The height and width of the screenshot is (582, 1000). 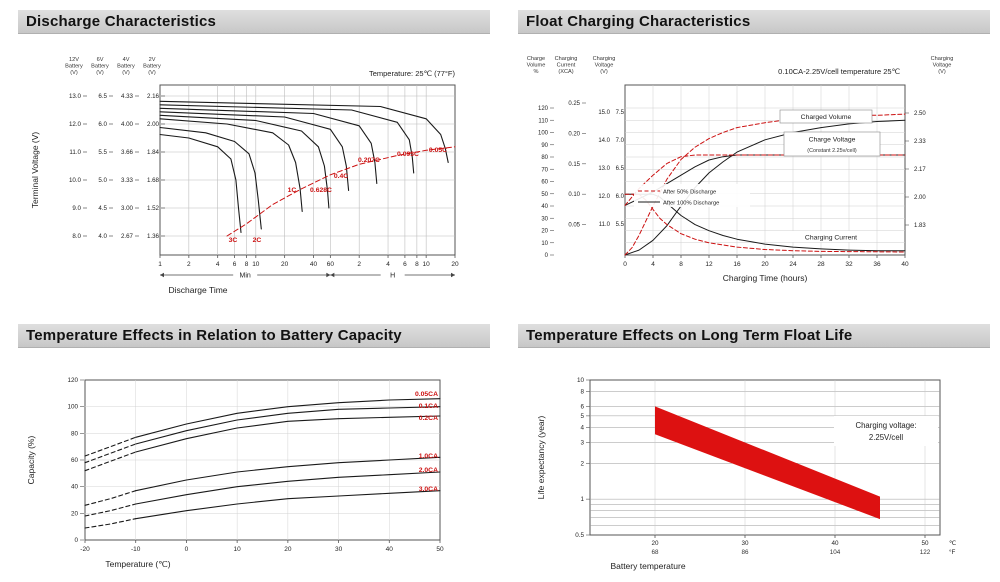 What do you see at coordinates (885, 425) in the screenshot?
I see `charging-voltage-annotation-line1: Charging voltage:` at bounding box center [885, 425].